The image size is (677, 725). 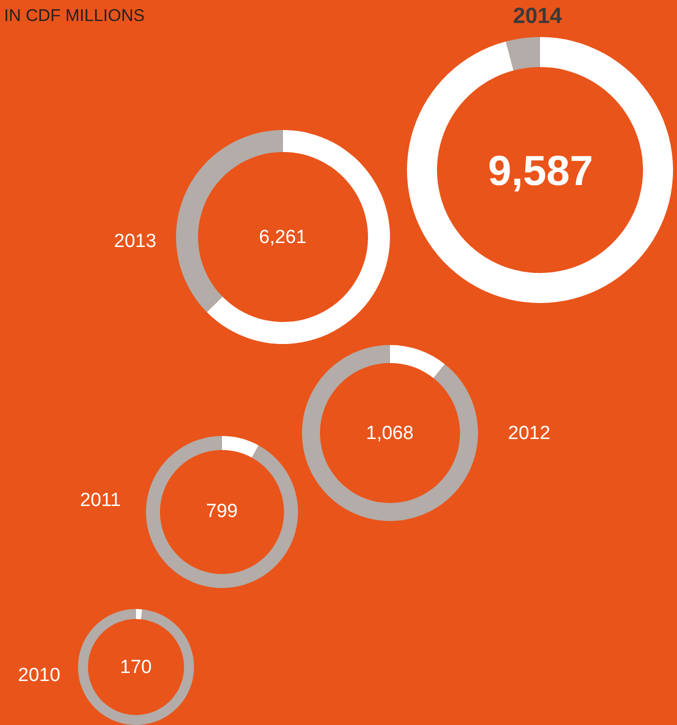 What do you see at coordinates (74, 15) in the screenshot?
I see `text: IN CDF MILLIONS` at bounding box center [74, 15].